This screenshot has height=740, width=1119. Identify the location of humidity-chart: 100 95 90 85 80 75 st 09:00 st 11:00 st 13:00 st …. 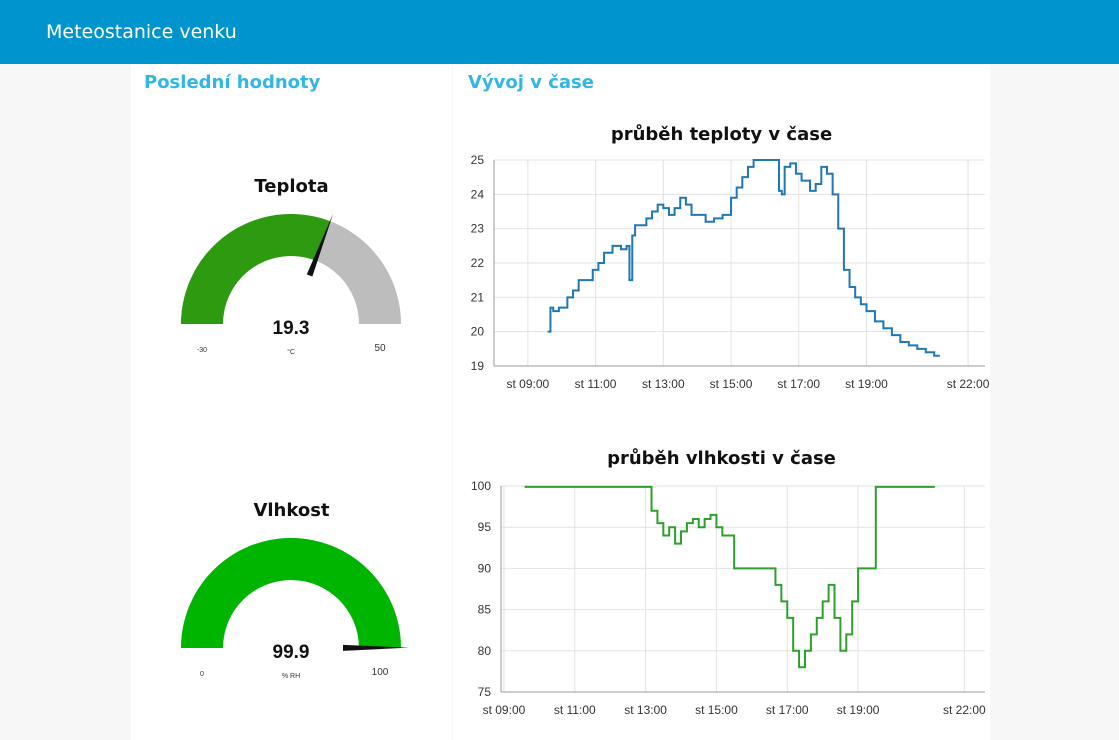
(728, 598).